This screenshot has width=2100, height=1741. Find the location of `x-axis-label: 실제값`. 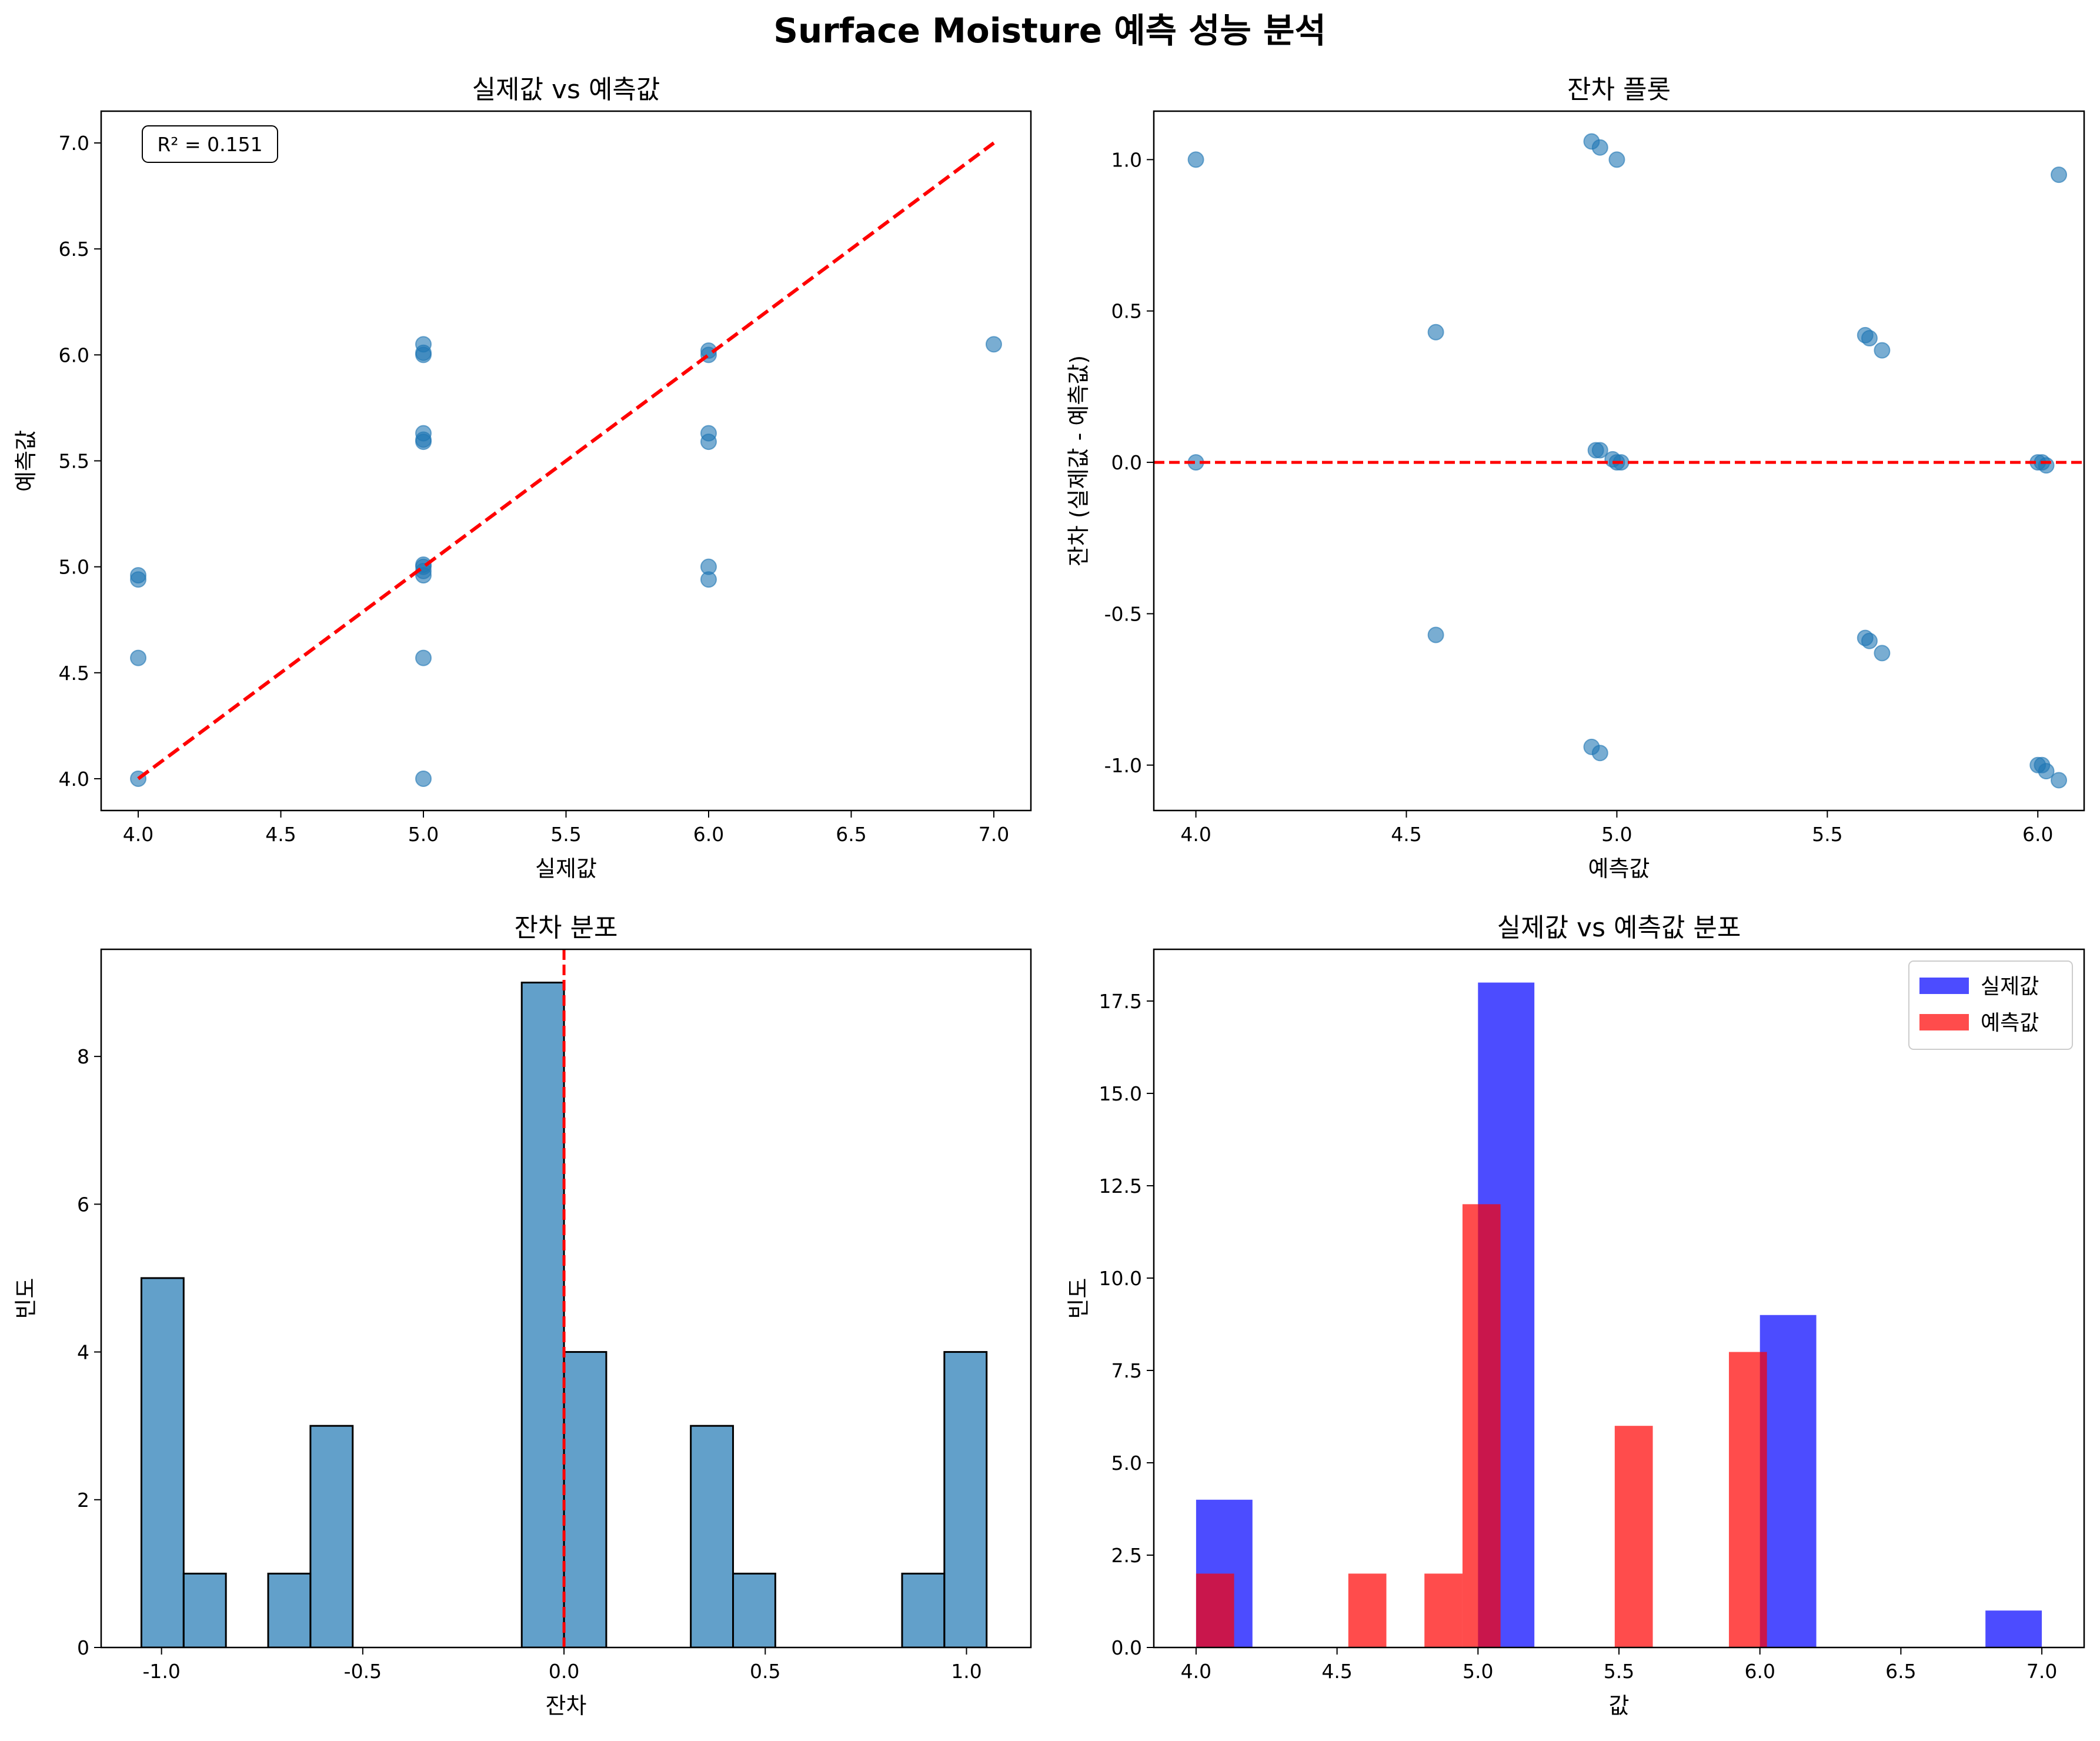

x-axis-label: 실제값 is located at coordinates (566, 869).